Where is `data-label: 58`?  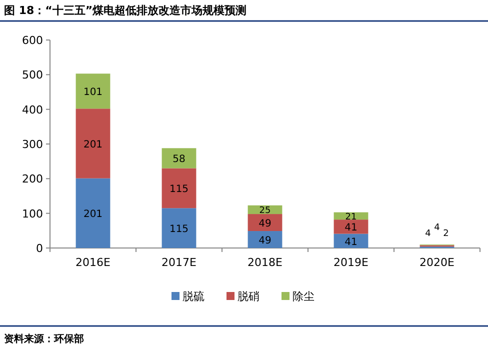 data-label: 58 is located at coordinates (179, 160).